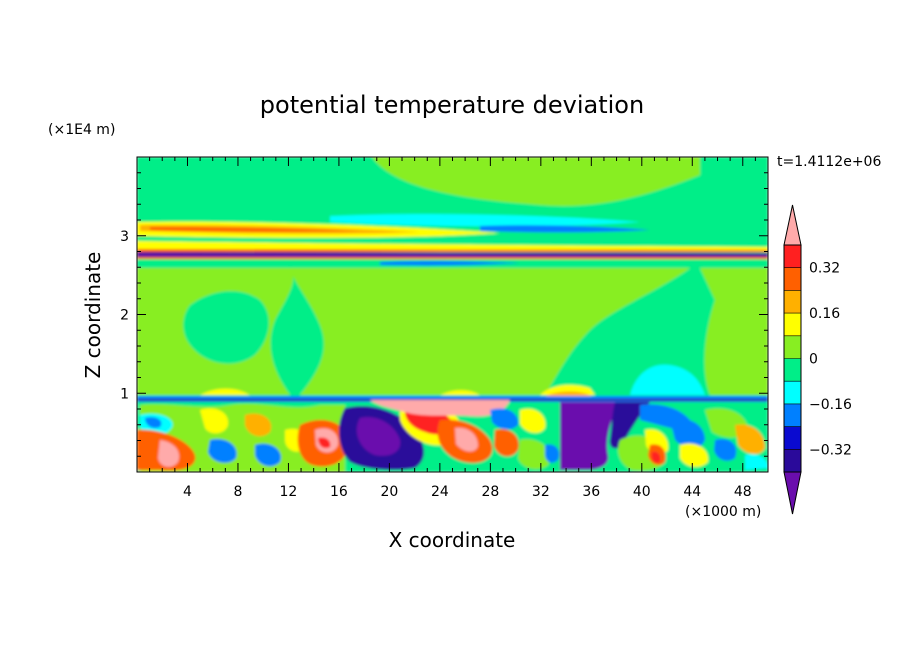  Describe the element at coordinates (792, 493) in the screenshot. I see `colorbar-extend-low` at that location.